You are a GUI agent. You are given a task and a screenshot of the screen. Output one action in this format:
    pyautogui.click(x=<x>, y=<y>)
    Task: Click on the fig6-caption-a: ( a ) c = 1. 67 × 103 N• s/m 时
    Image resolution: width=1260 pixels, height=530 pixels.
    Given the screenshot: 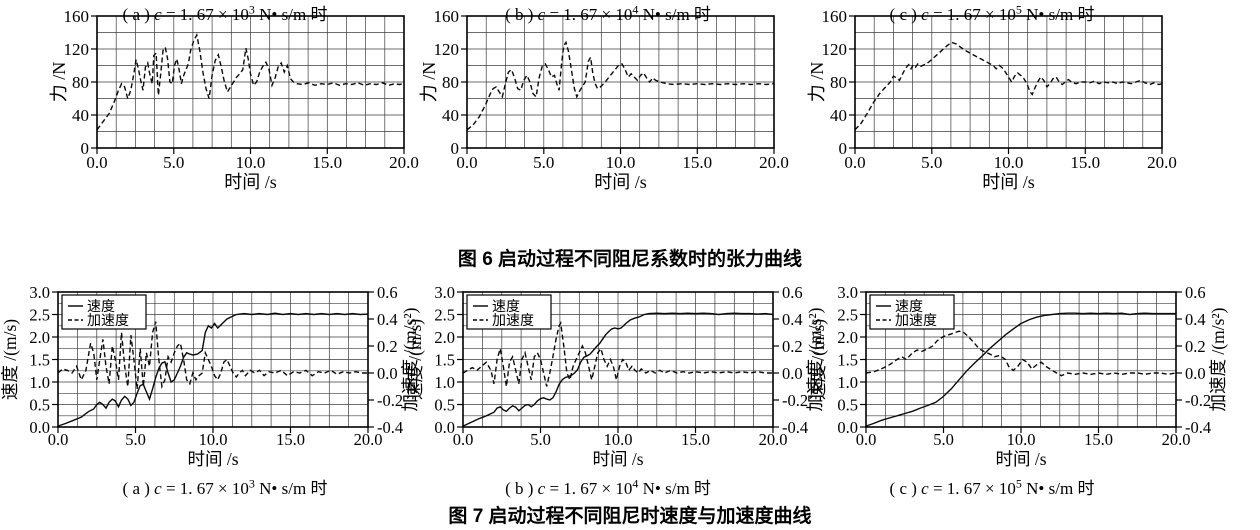 What is the action you would take?
    pyautogui.click(x=225, y=12)
    